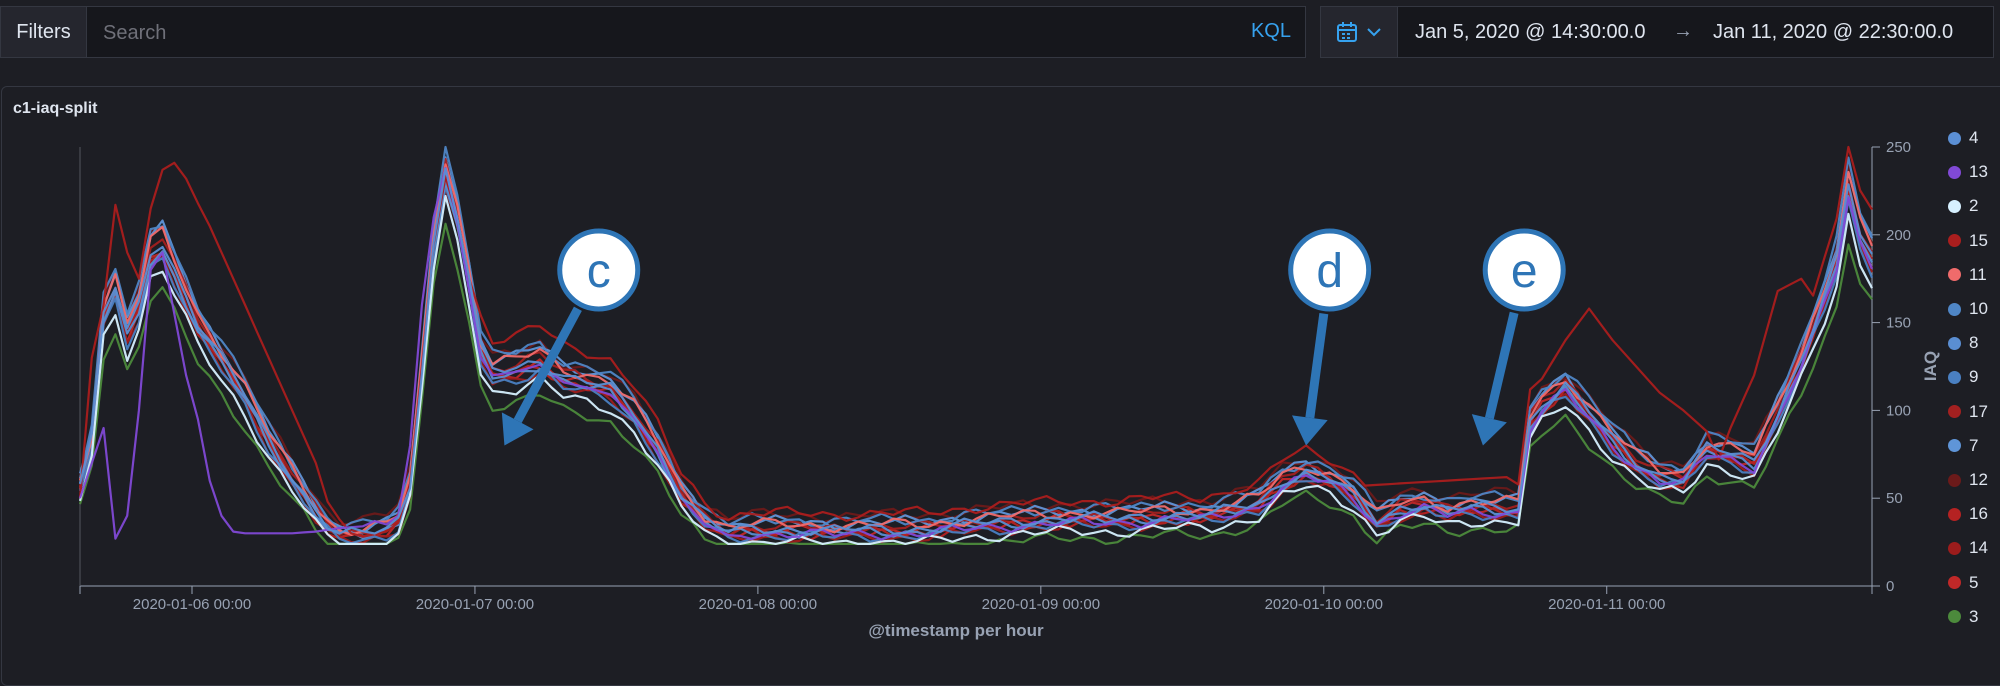 The image size is (2000, 686). I want to click on legend-label: 9, so click(1974, 377).